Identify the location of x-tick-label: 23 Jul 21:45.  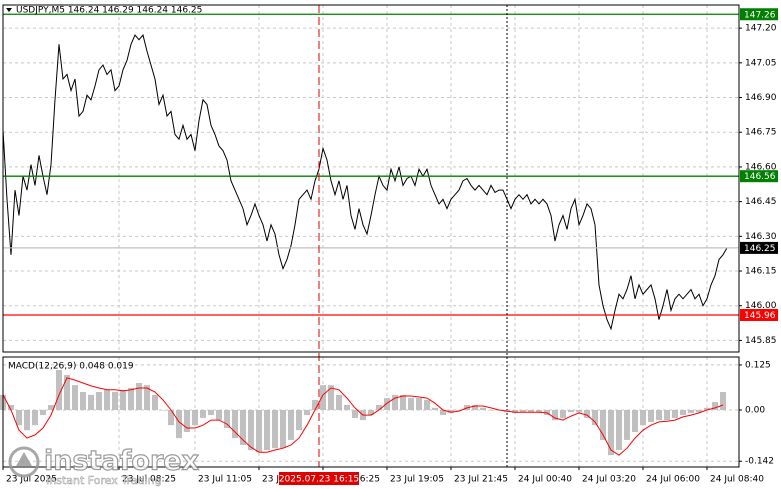
(481, 480).